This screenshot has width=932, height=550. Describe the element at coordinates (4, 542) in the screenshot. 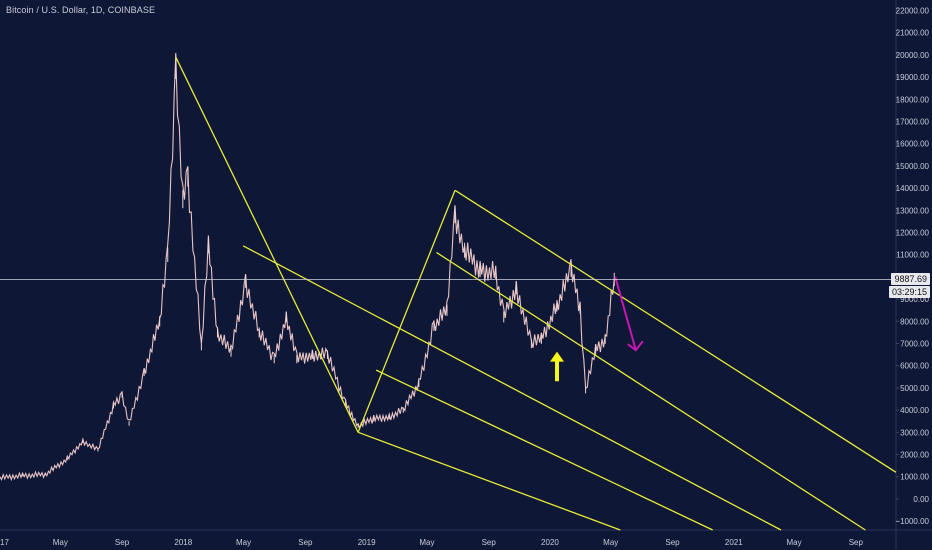

I see `time-tick-label: 2017` at that location.